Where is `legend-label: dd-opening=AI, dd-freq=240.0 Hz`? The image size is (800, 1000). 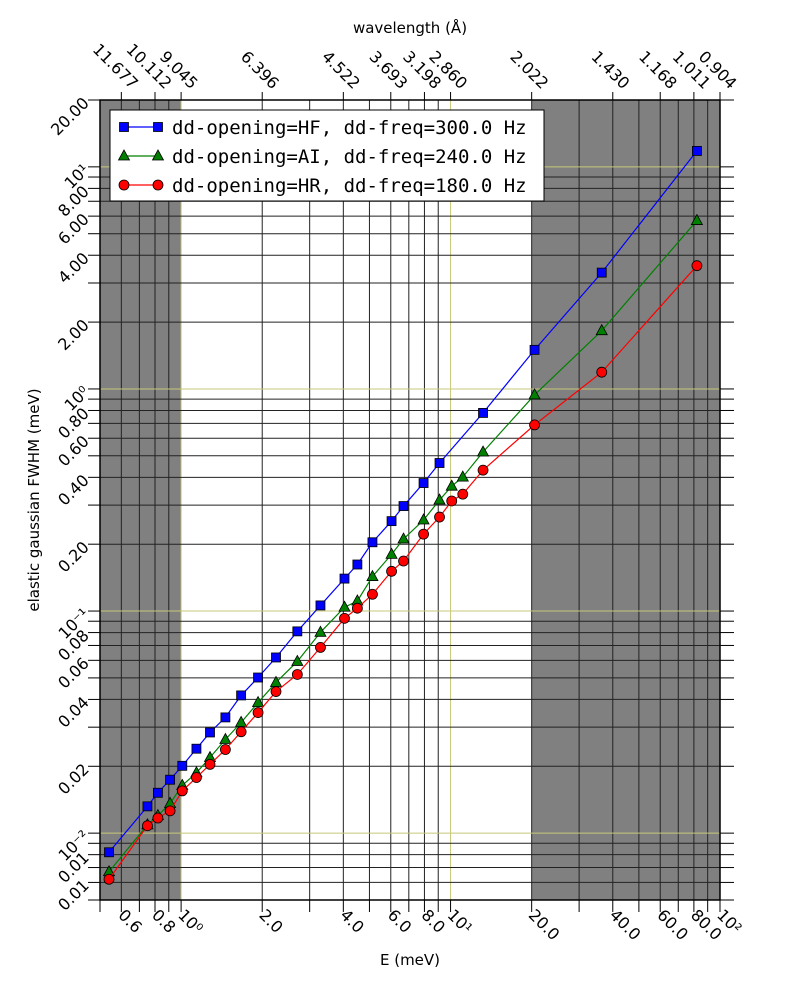
legend-label: dd-opening=AI, dd-freq=240.0 Hz is located at coordinates (349, 157).